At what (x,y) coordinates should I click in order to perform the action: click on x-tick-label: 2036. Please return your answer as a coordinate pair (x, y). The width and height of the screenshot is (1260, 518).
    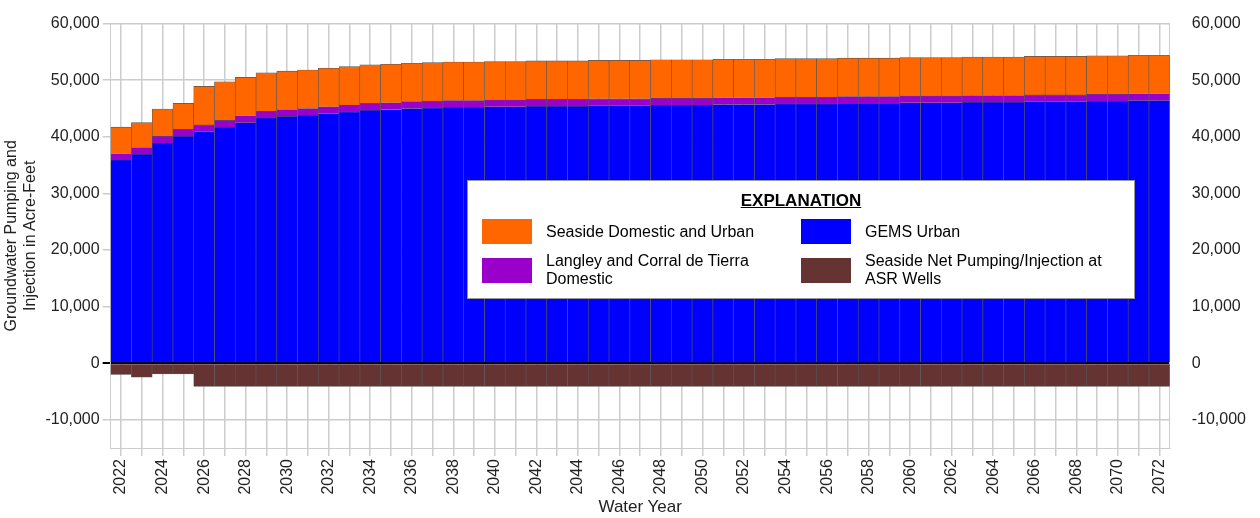
    Looking at the image, I should click on (411, 476).